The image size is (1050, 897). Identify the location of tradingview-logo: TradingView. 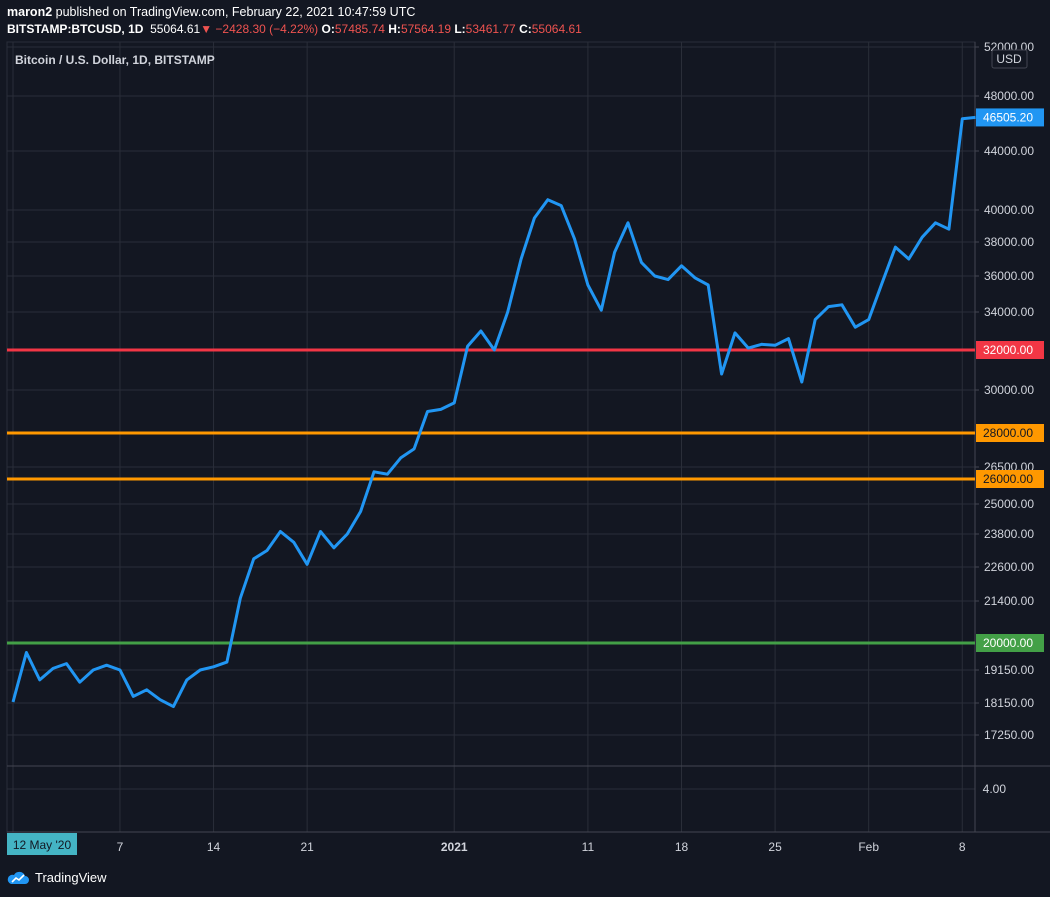
(56, 877).